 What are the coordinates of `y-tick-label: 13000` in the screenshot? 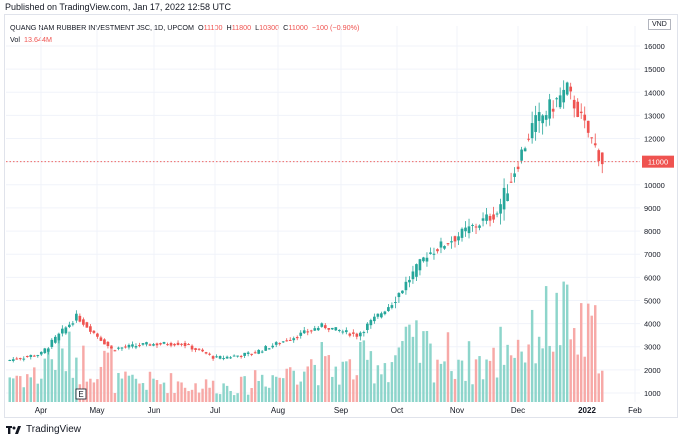 It's located at (654, 115).